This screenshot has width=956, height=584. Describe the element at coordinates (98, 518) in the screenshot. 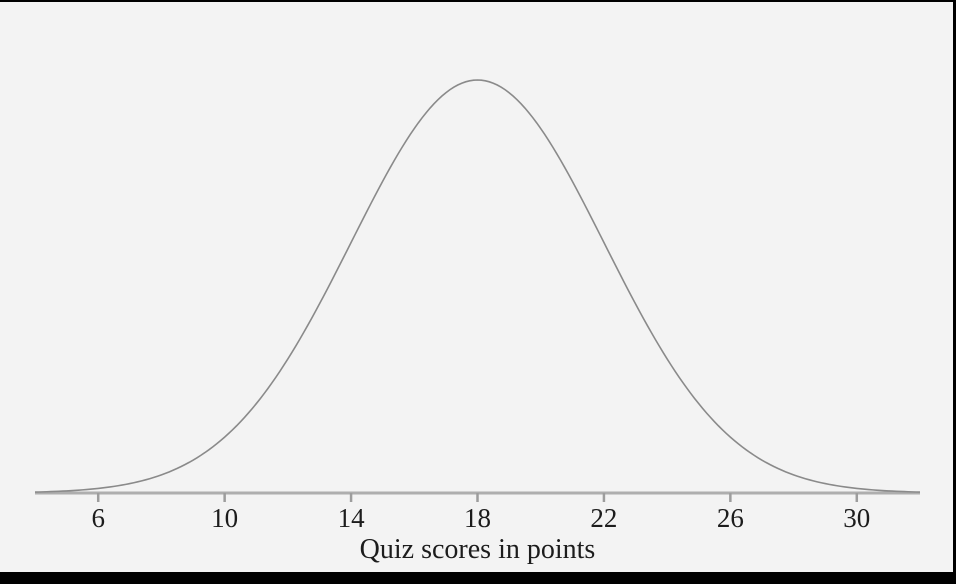

I see `x-tick-label: 6` at that location.